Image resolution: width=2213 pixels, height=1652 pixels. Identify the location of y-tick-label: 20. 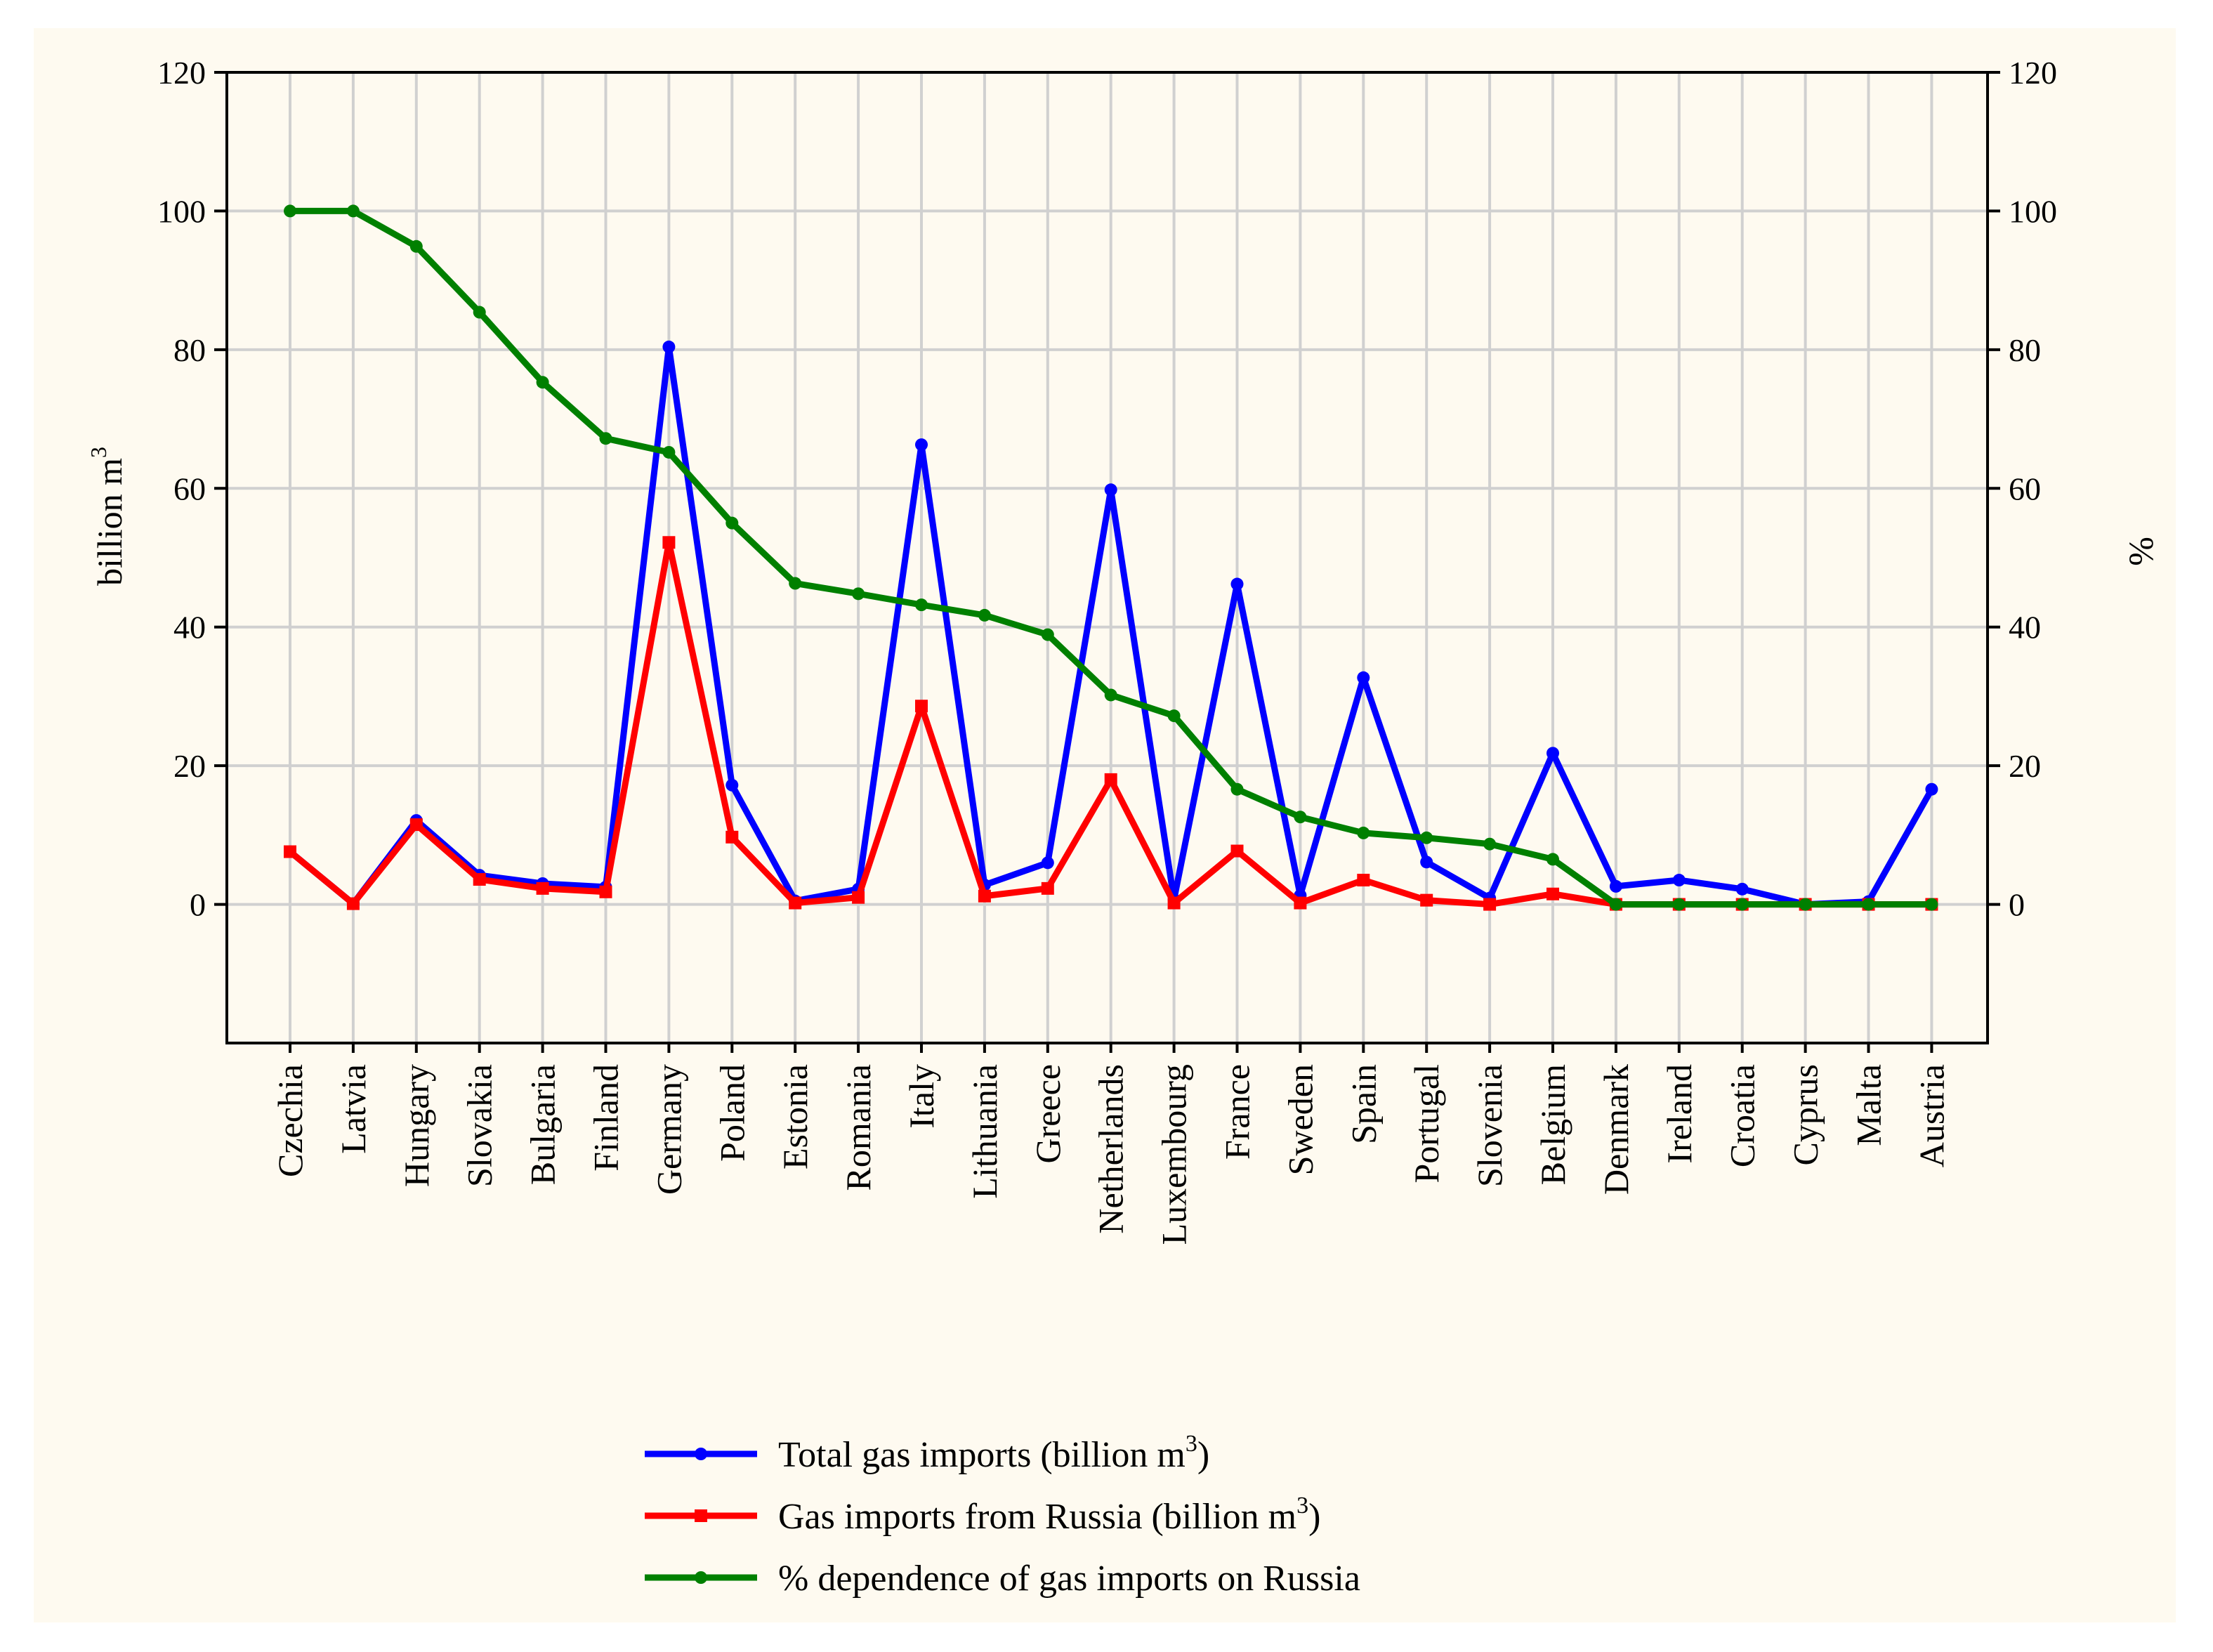
(189, 766).